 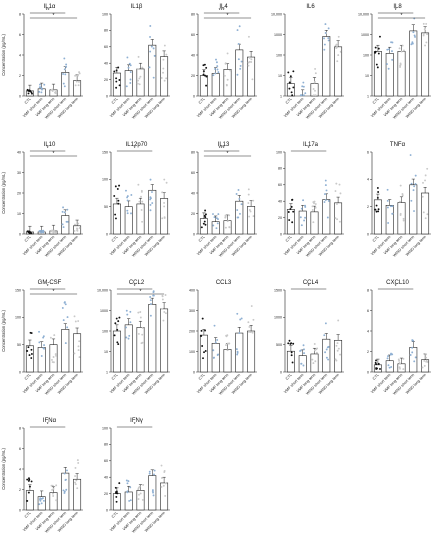 What do you see at coordinates (193, 14) in the screenshot?
I see `y-tick-label: 80` at bounding box center [193, 14].